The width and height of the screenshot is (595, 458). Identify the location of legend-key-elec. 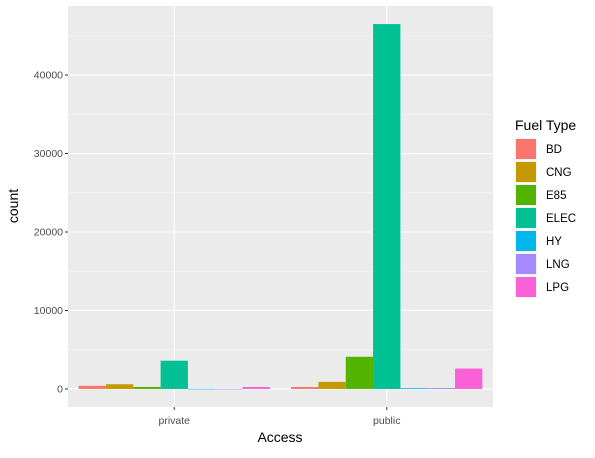
(526, 218).